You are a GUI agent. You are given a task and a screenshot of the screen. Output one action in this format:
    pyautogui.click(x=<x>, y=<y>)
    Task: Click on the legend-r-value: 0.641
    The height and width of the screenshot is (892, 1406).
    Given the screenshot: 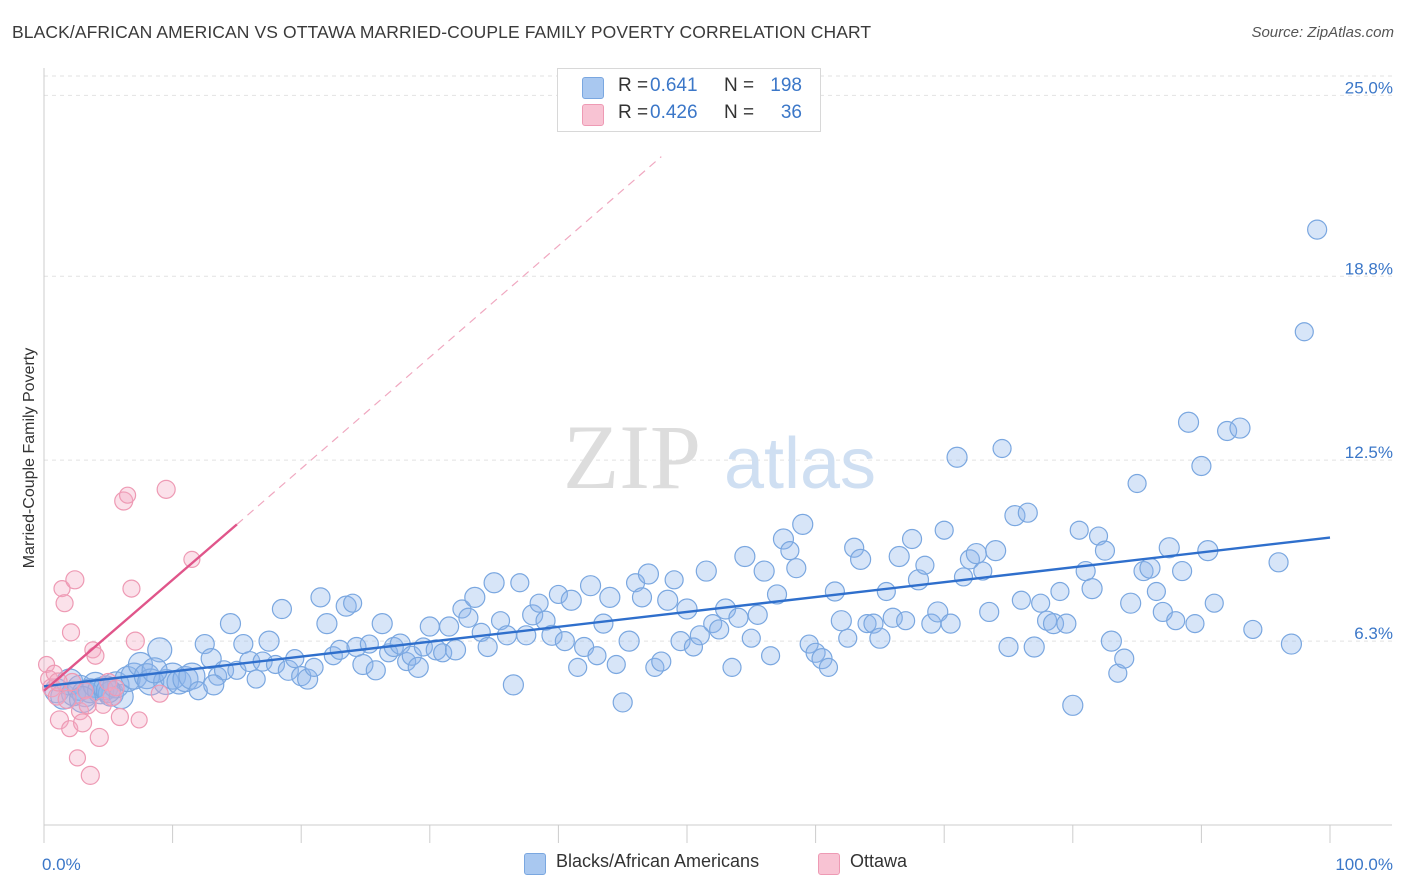 What is the action you would take?
    pyautogui.click(x=674, y=85)
    